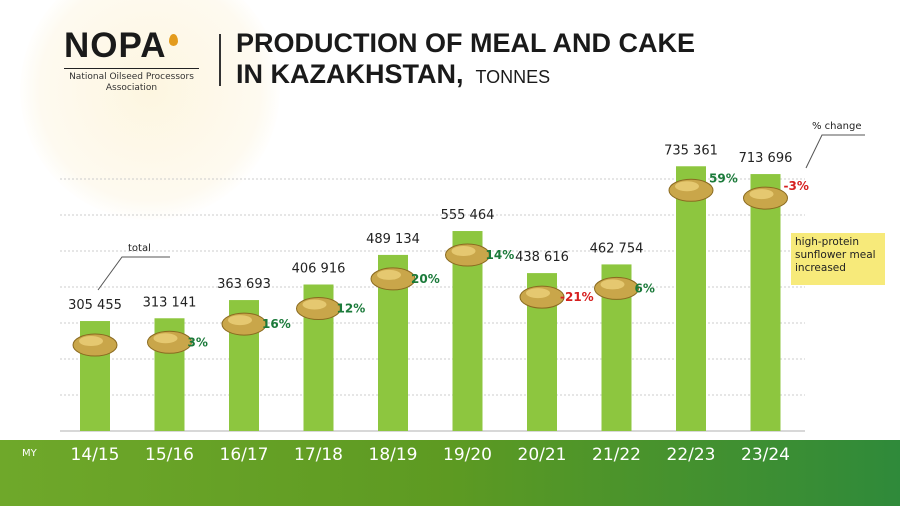  Describe the element at coordinates (691, 455) in the screenshot. I see `x-tick-label: 22/23` at that location.